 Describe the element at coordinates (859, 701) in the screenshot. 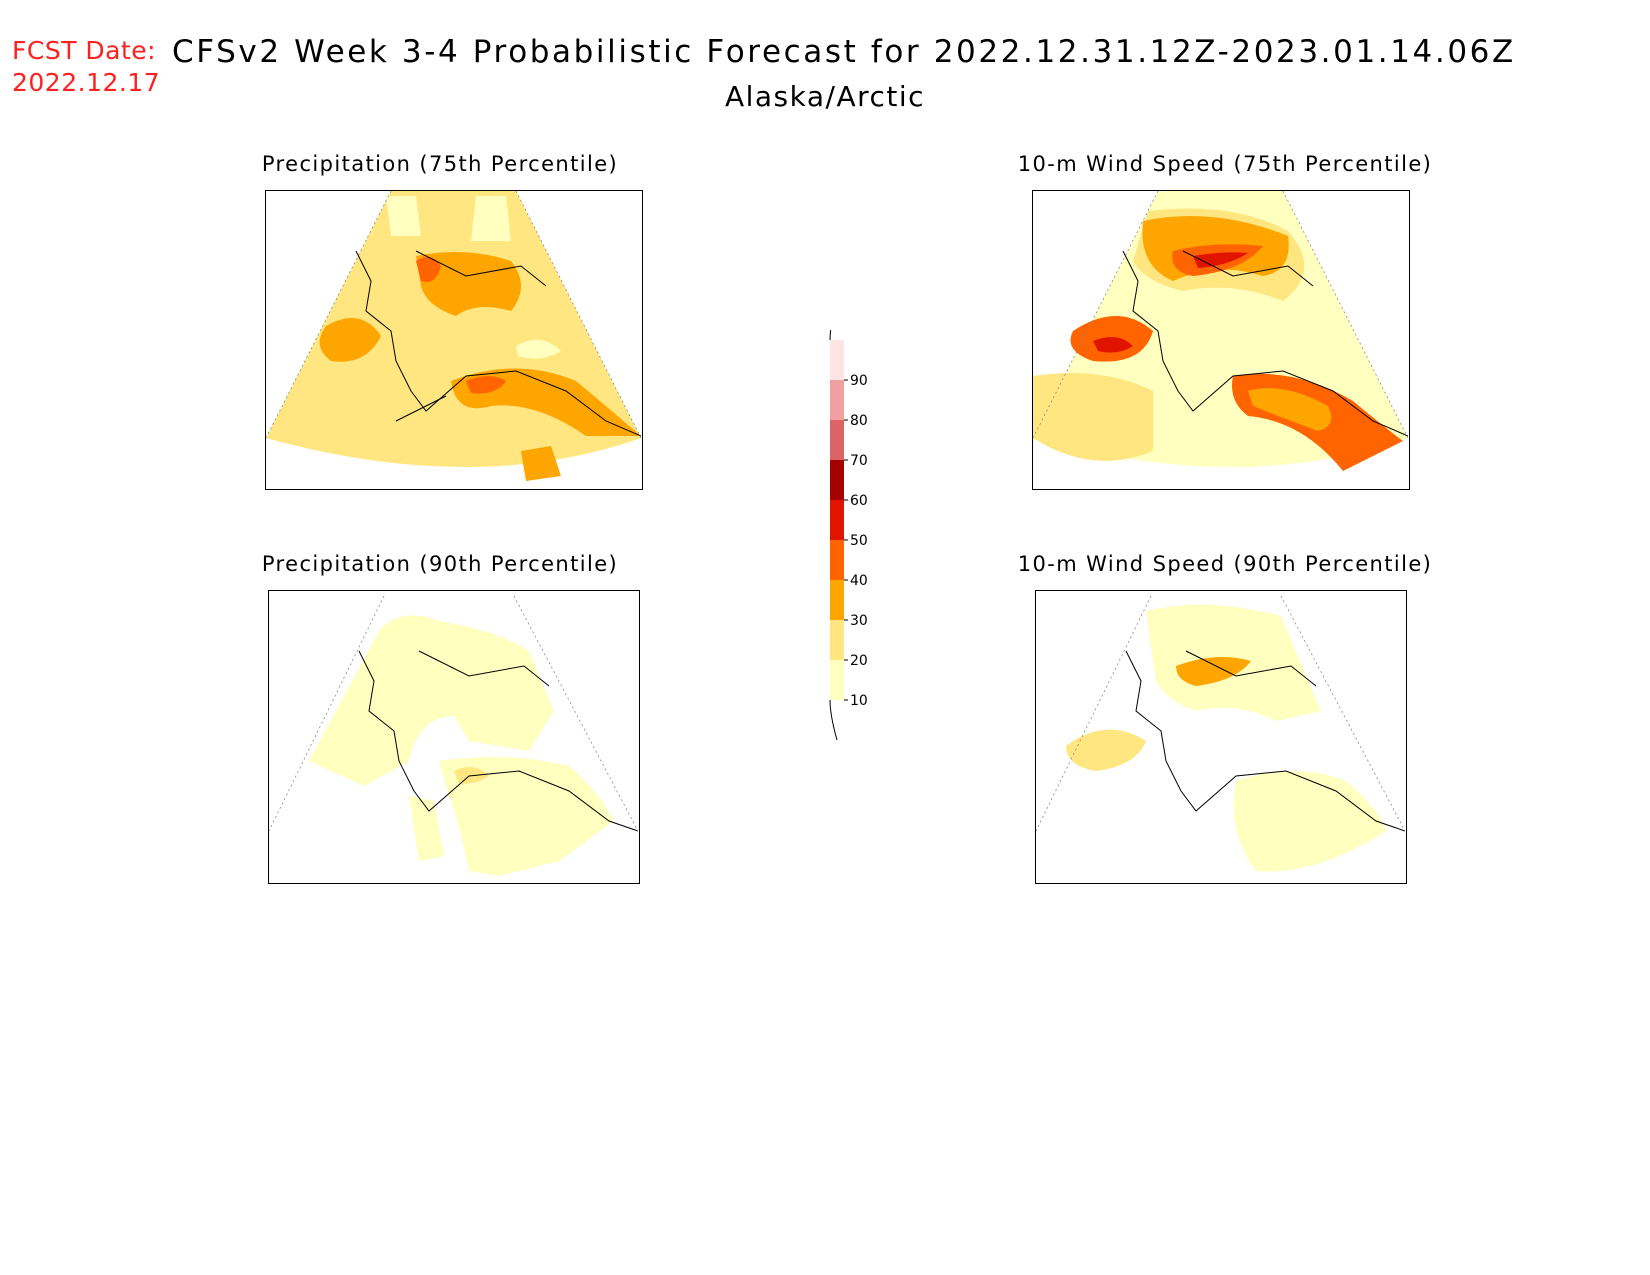

I see `colorbar-tick-label: 10` at that location.